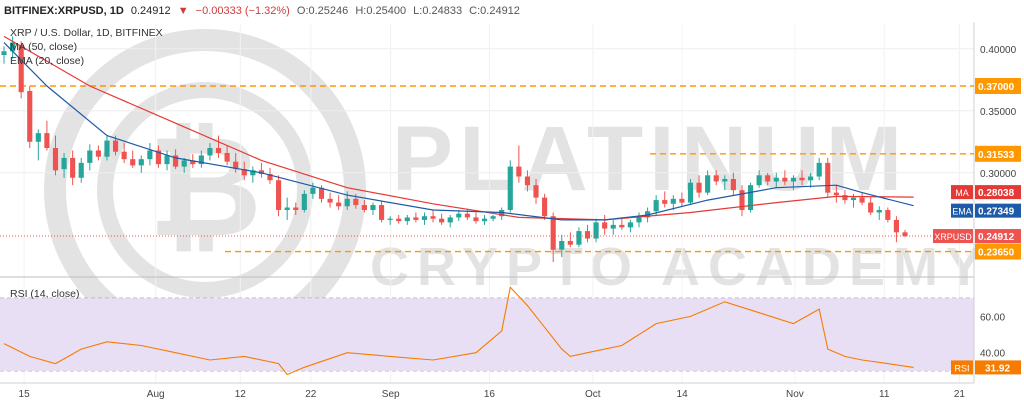  What do you see at coordinates (992, 317) in the screenshot?
I see `rsi-tick-label: 60.00` at bounding box center [992, 317].